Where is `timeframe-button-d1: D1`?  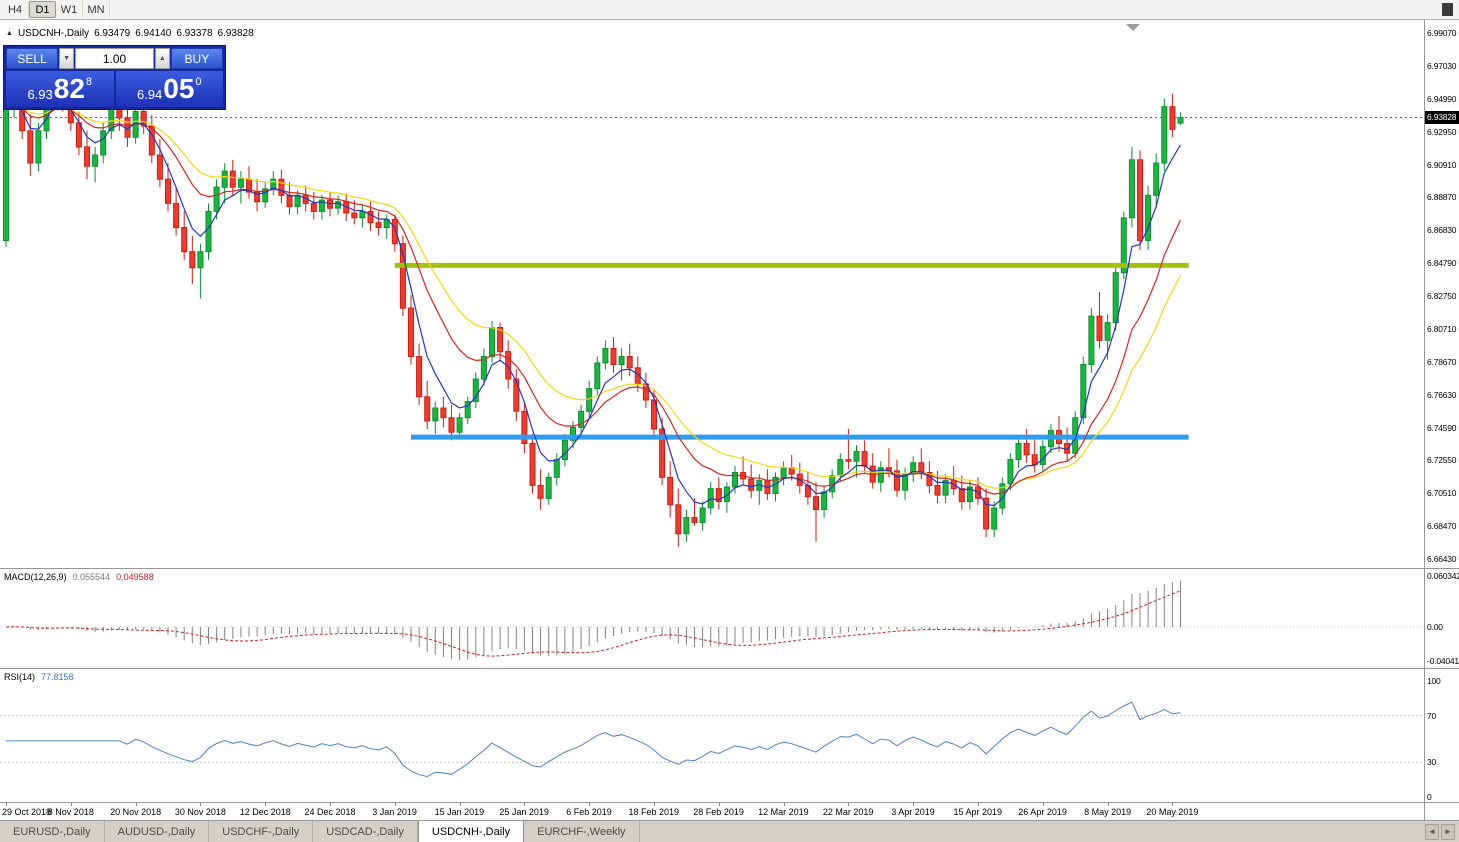
timeframe-button-d1: D1 is located at coordinates (42, 9).